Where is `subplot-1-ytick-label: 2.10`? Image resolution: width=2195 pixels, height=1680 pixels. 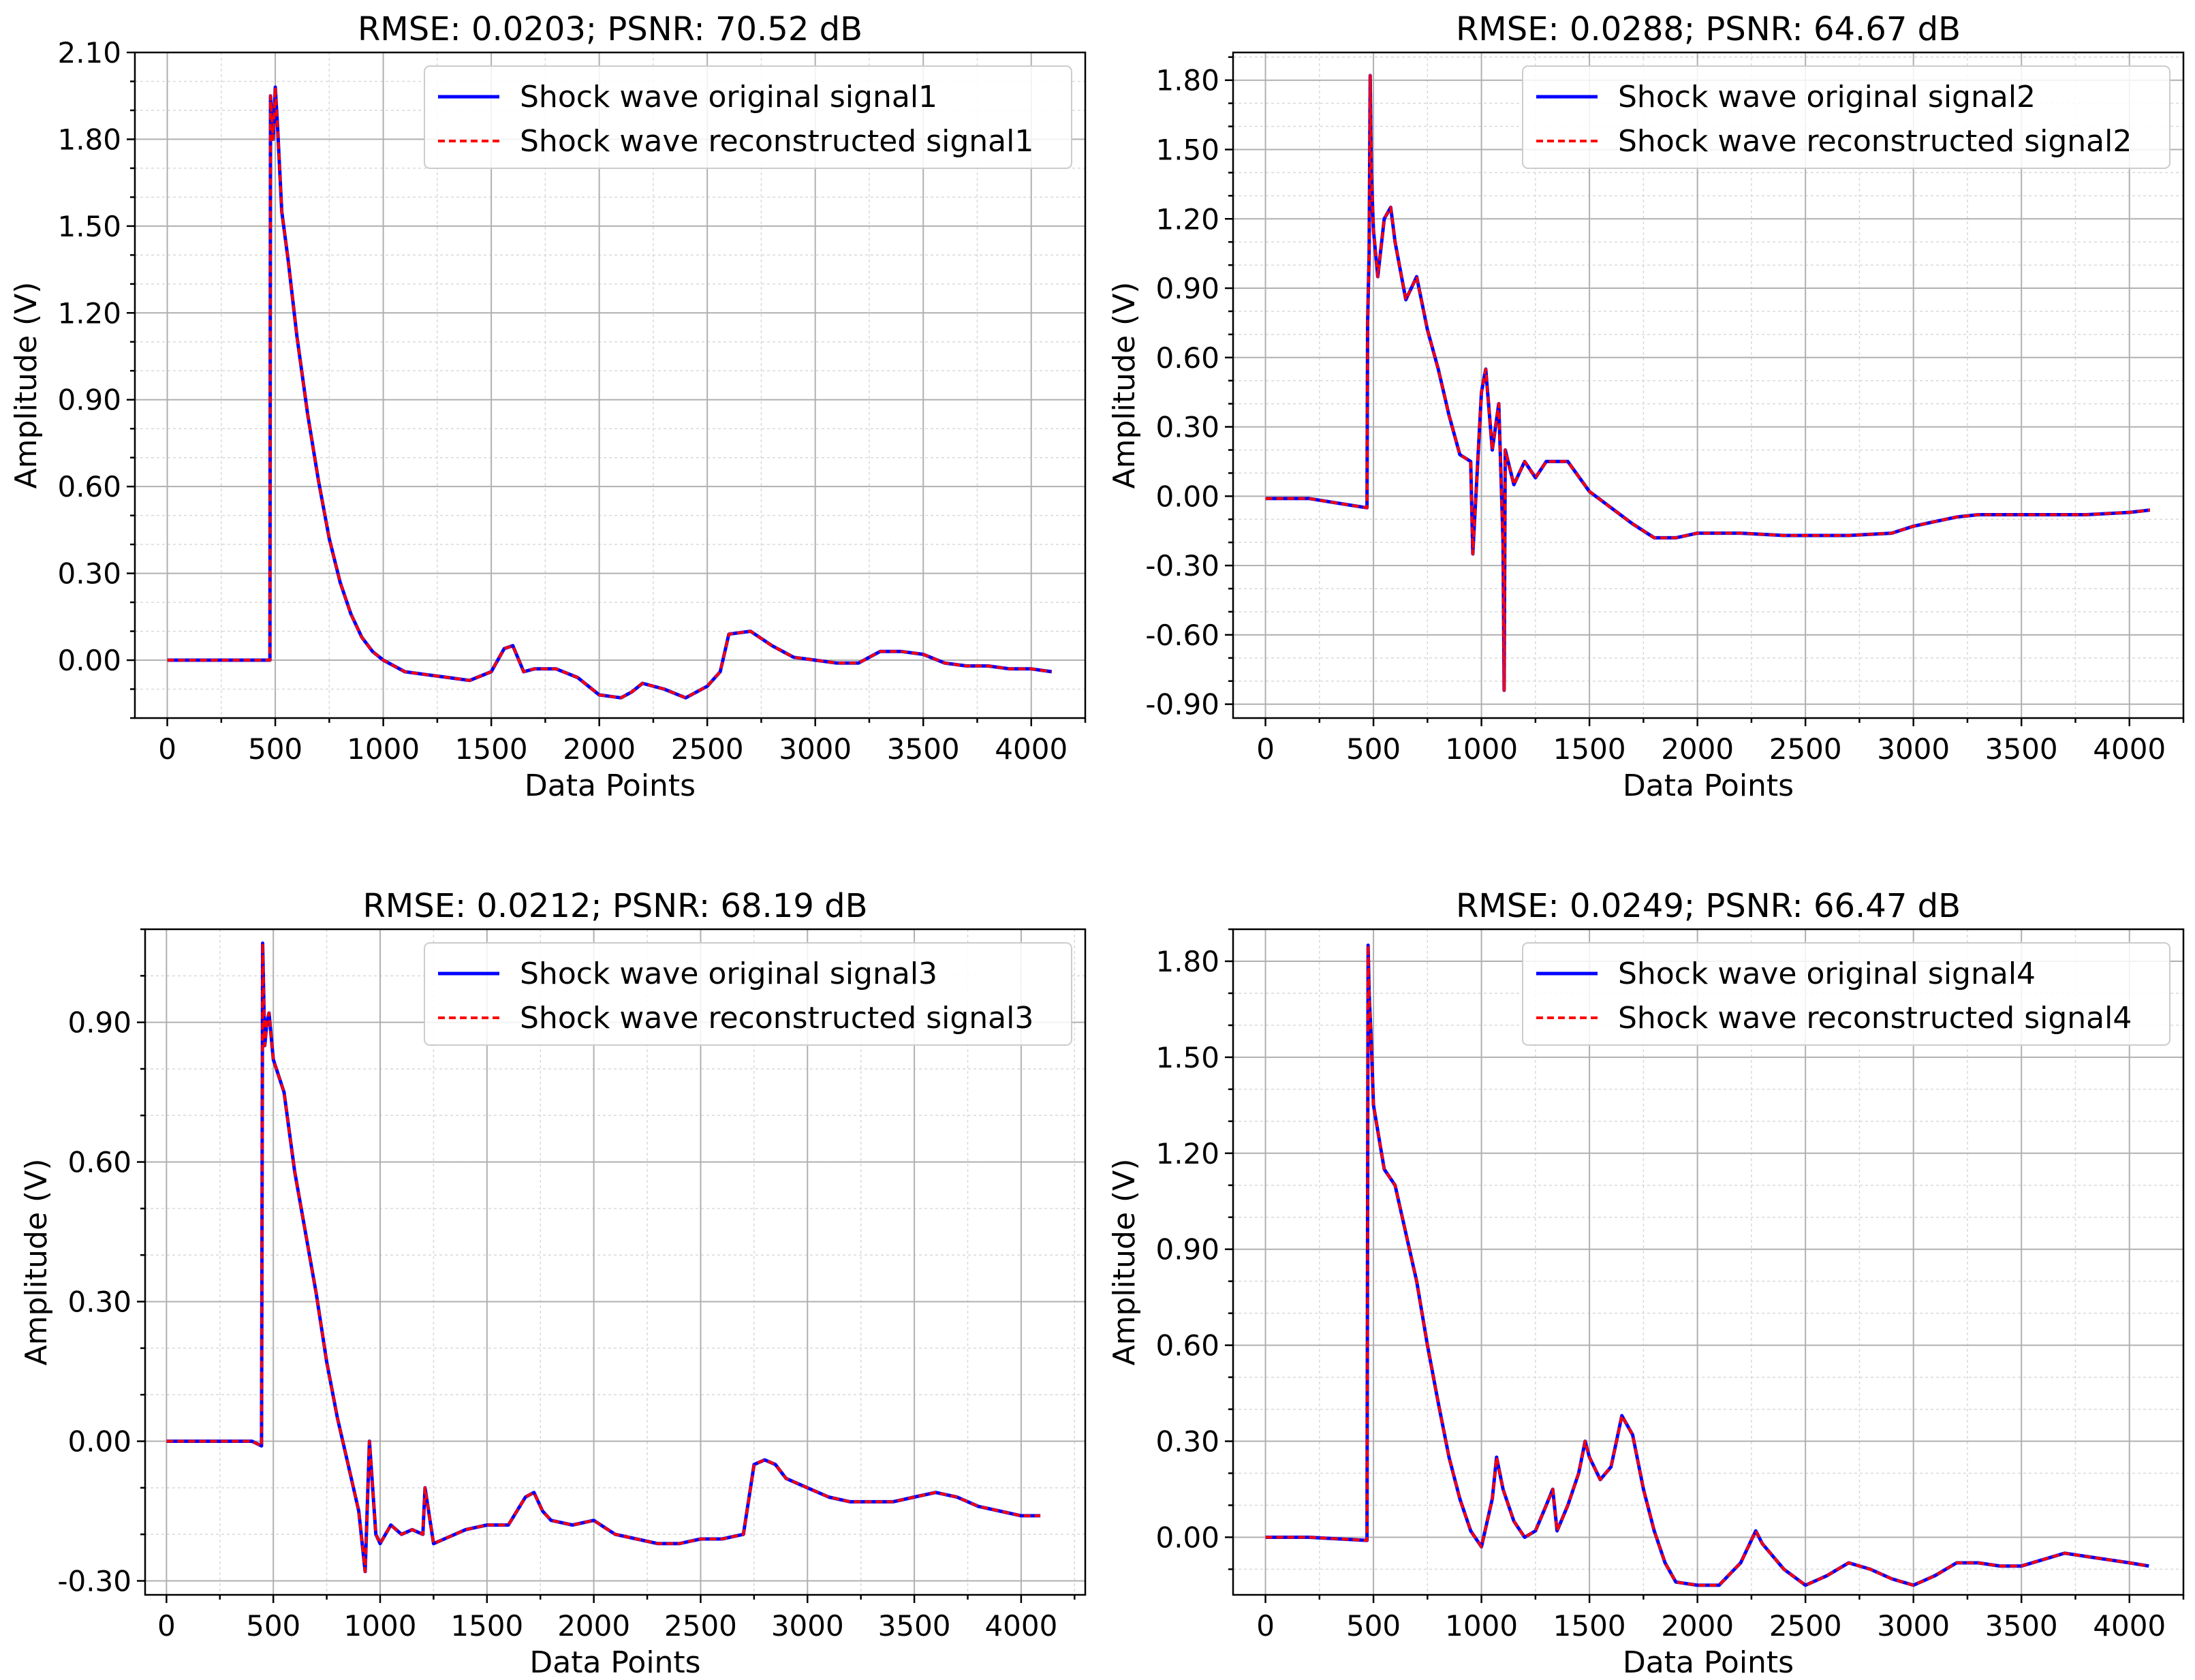 subplot-1-ytick-label: 2.10 is located at coordinates (89, 52).